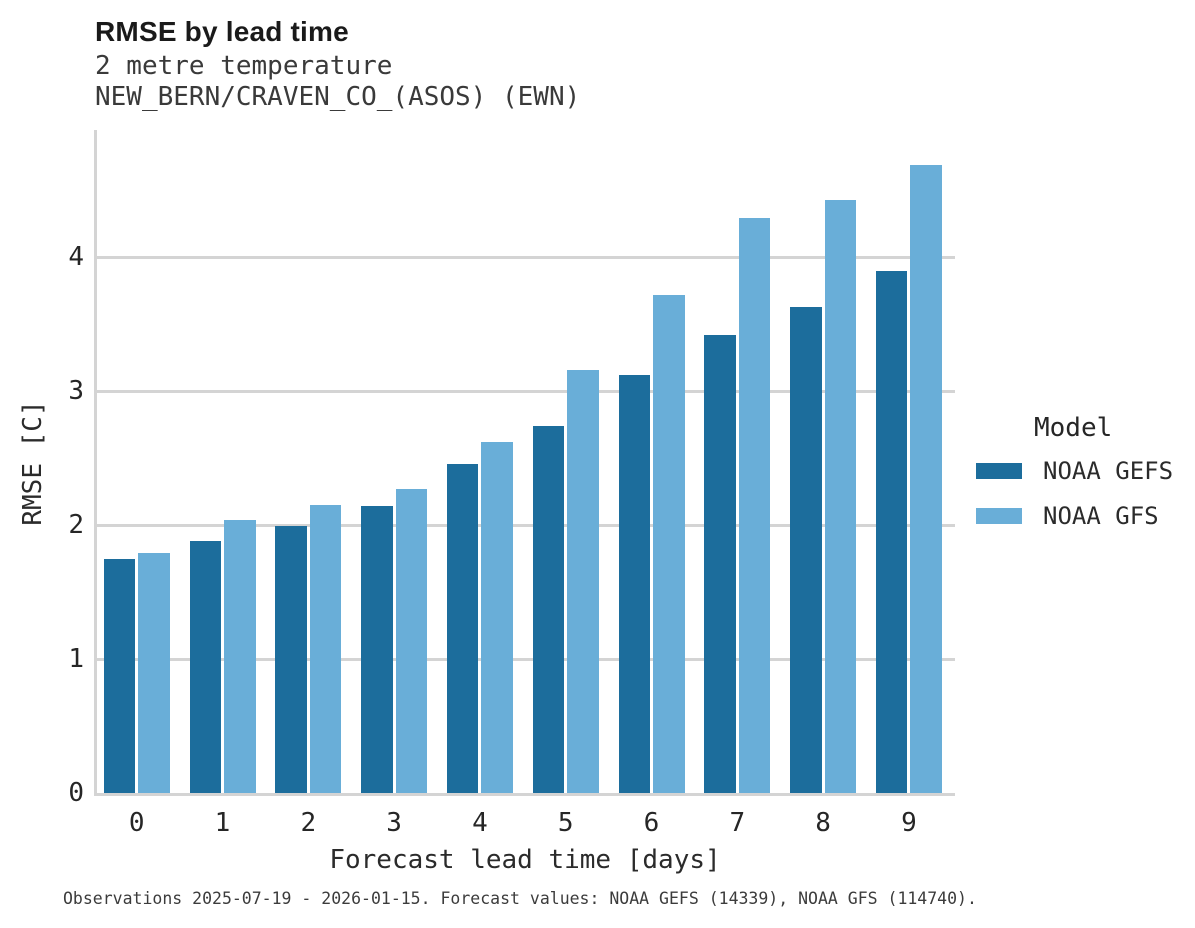  Describe the element at coordinates (526, 659) in the screenshot. I see `gridline-y1` at that location.